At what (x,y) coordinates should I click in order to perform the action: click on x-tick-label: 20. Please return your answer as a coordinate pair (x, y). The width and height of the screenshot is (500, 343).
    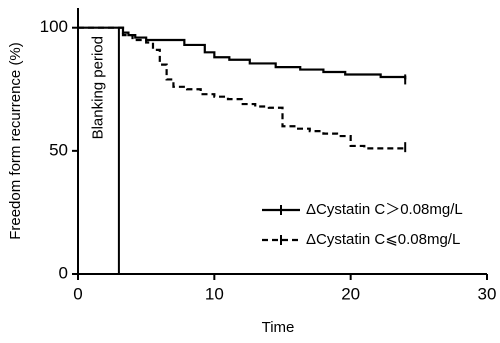
    Looking at the image, I should click on (350, 293).